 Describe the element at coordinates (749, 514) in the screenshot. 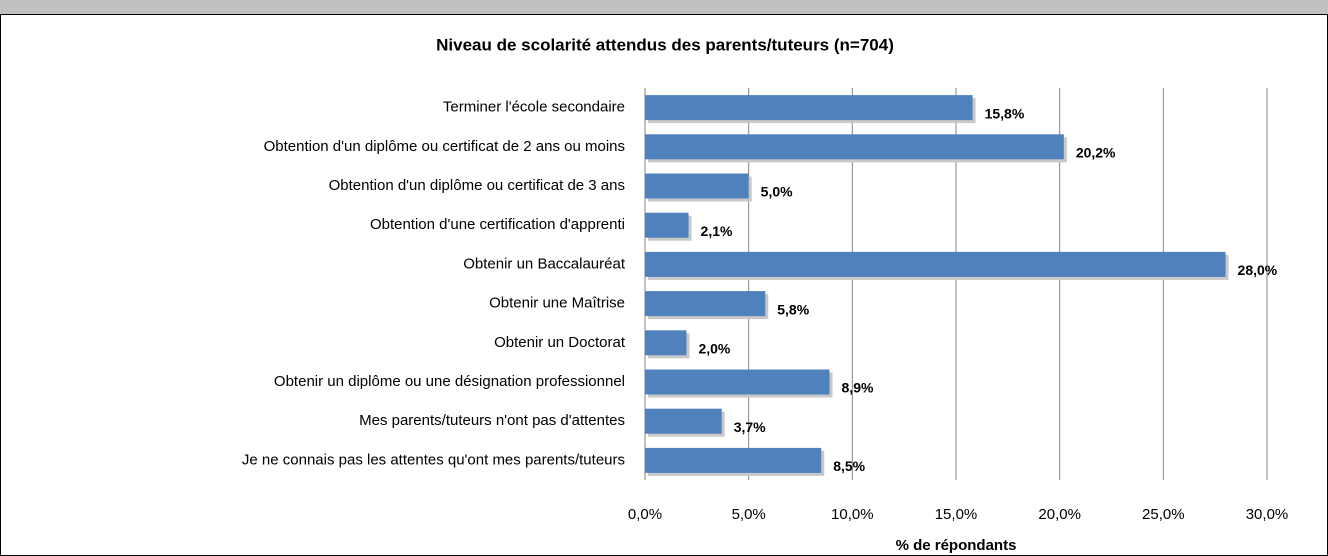

I see `x-tick-label: 5,0%` at that location.